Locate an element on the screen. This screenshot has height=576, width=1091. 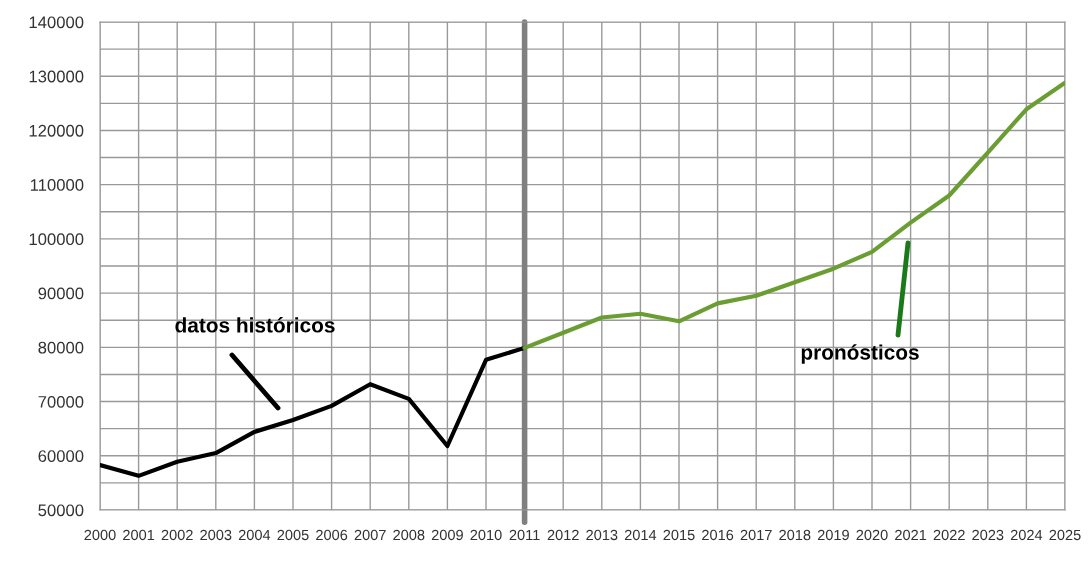
x-tick-label: 2014 is located at coordinates (640, 535).